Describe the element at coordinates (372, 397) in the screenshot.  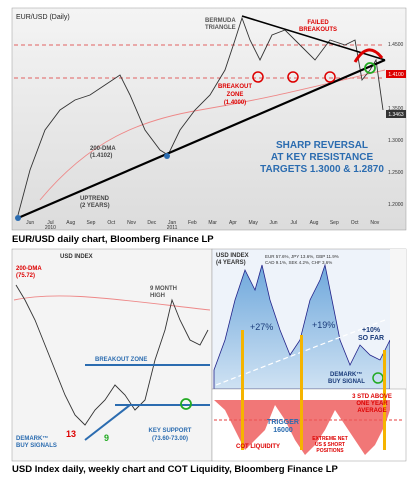
I see `note-line: 3 STD ABOVE` at that location.